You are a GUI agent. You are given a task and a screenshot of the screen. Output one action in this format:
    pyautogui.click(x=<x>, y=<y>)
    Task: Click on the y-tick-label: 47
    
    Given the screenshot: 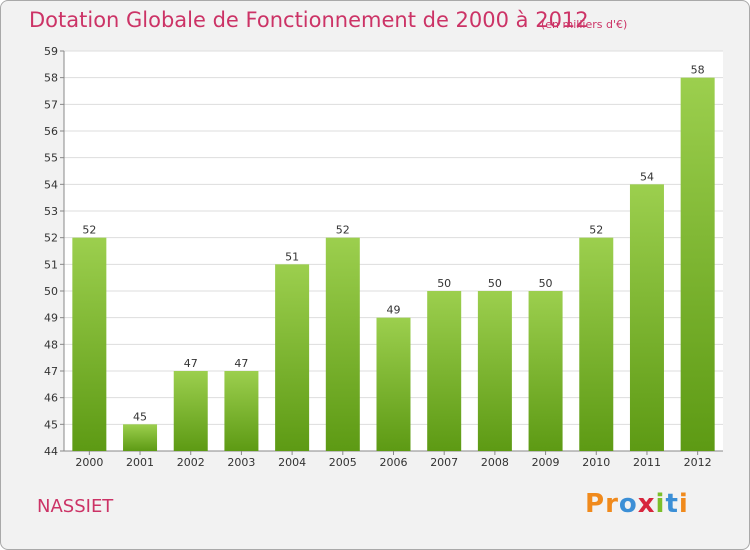 What is the action you would take?
    pyautogui.click(x=51, y=371)
    